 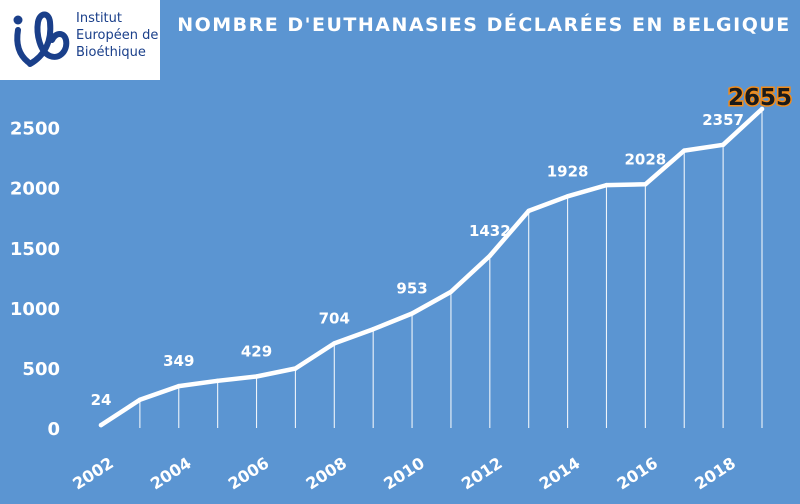 I want to click on x-tick-label: 2018, so click(x=715, y=473).